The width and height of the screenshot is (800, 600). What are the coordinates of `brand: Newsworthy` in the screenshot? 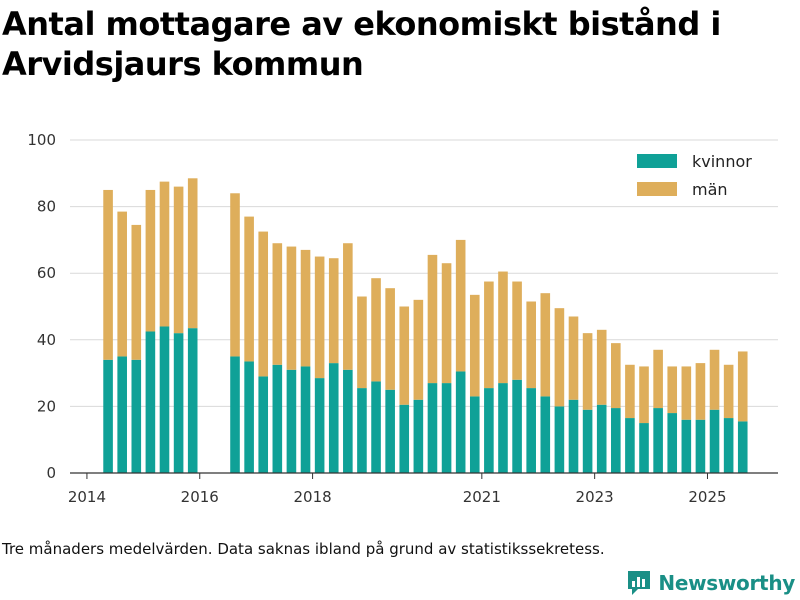 It's located at (710, 583).